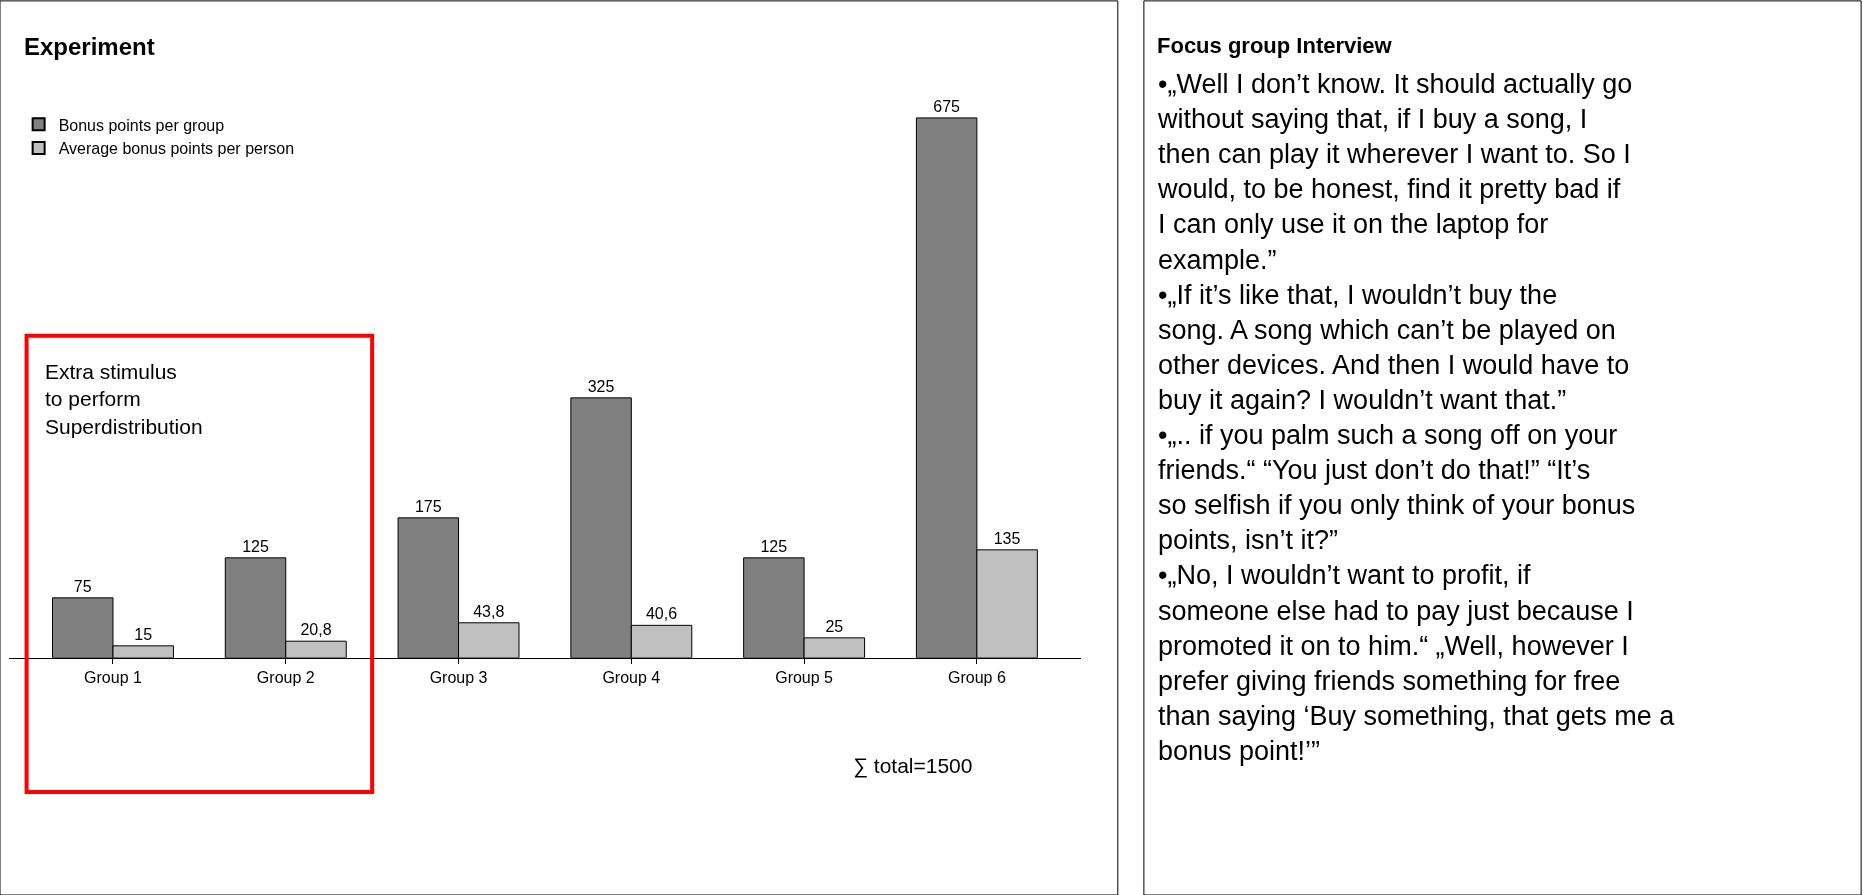 The image size is (1863, 895). What do you see at coordinates (113, 678) in the screenshot?
I see `x-tick-label: Group 1` at bounding box center [113, 678].